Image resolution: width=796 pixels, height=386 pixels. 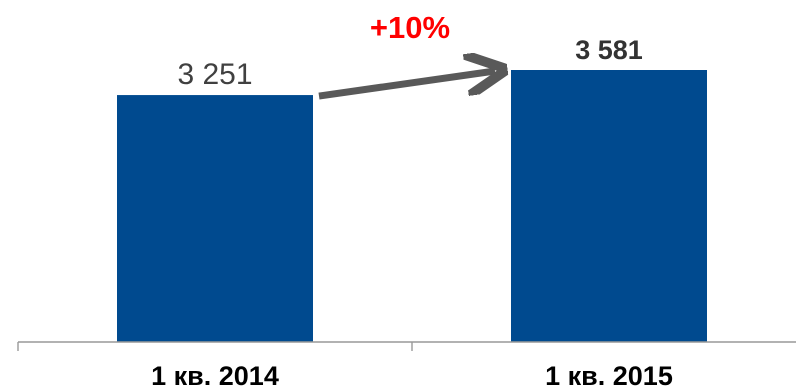 What do you see at coordinates (406, 55) in the screenshot?
I see `growth-annotation: +10%` at bounding box center [406, 55].